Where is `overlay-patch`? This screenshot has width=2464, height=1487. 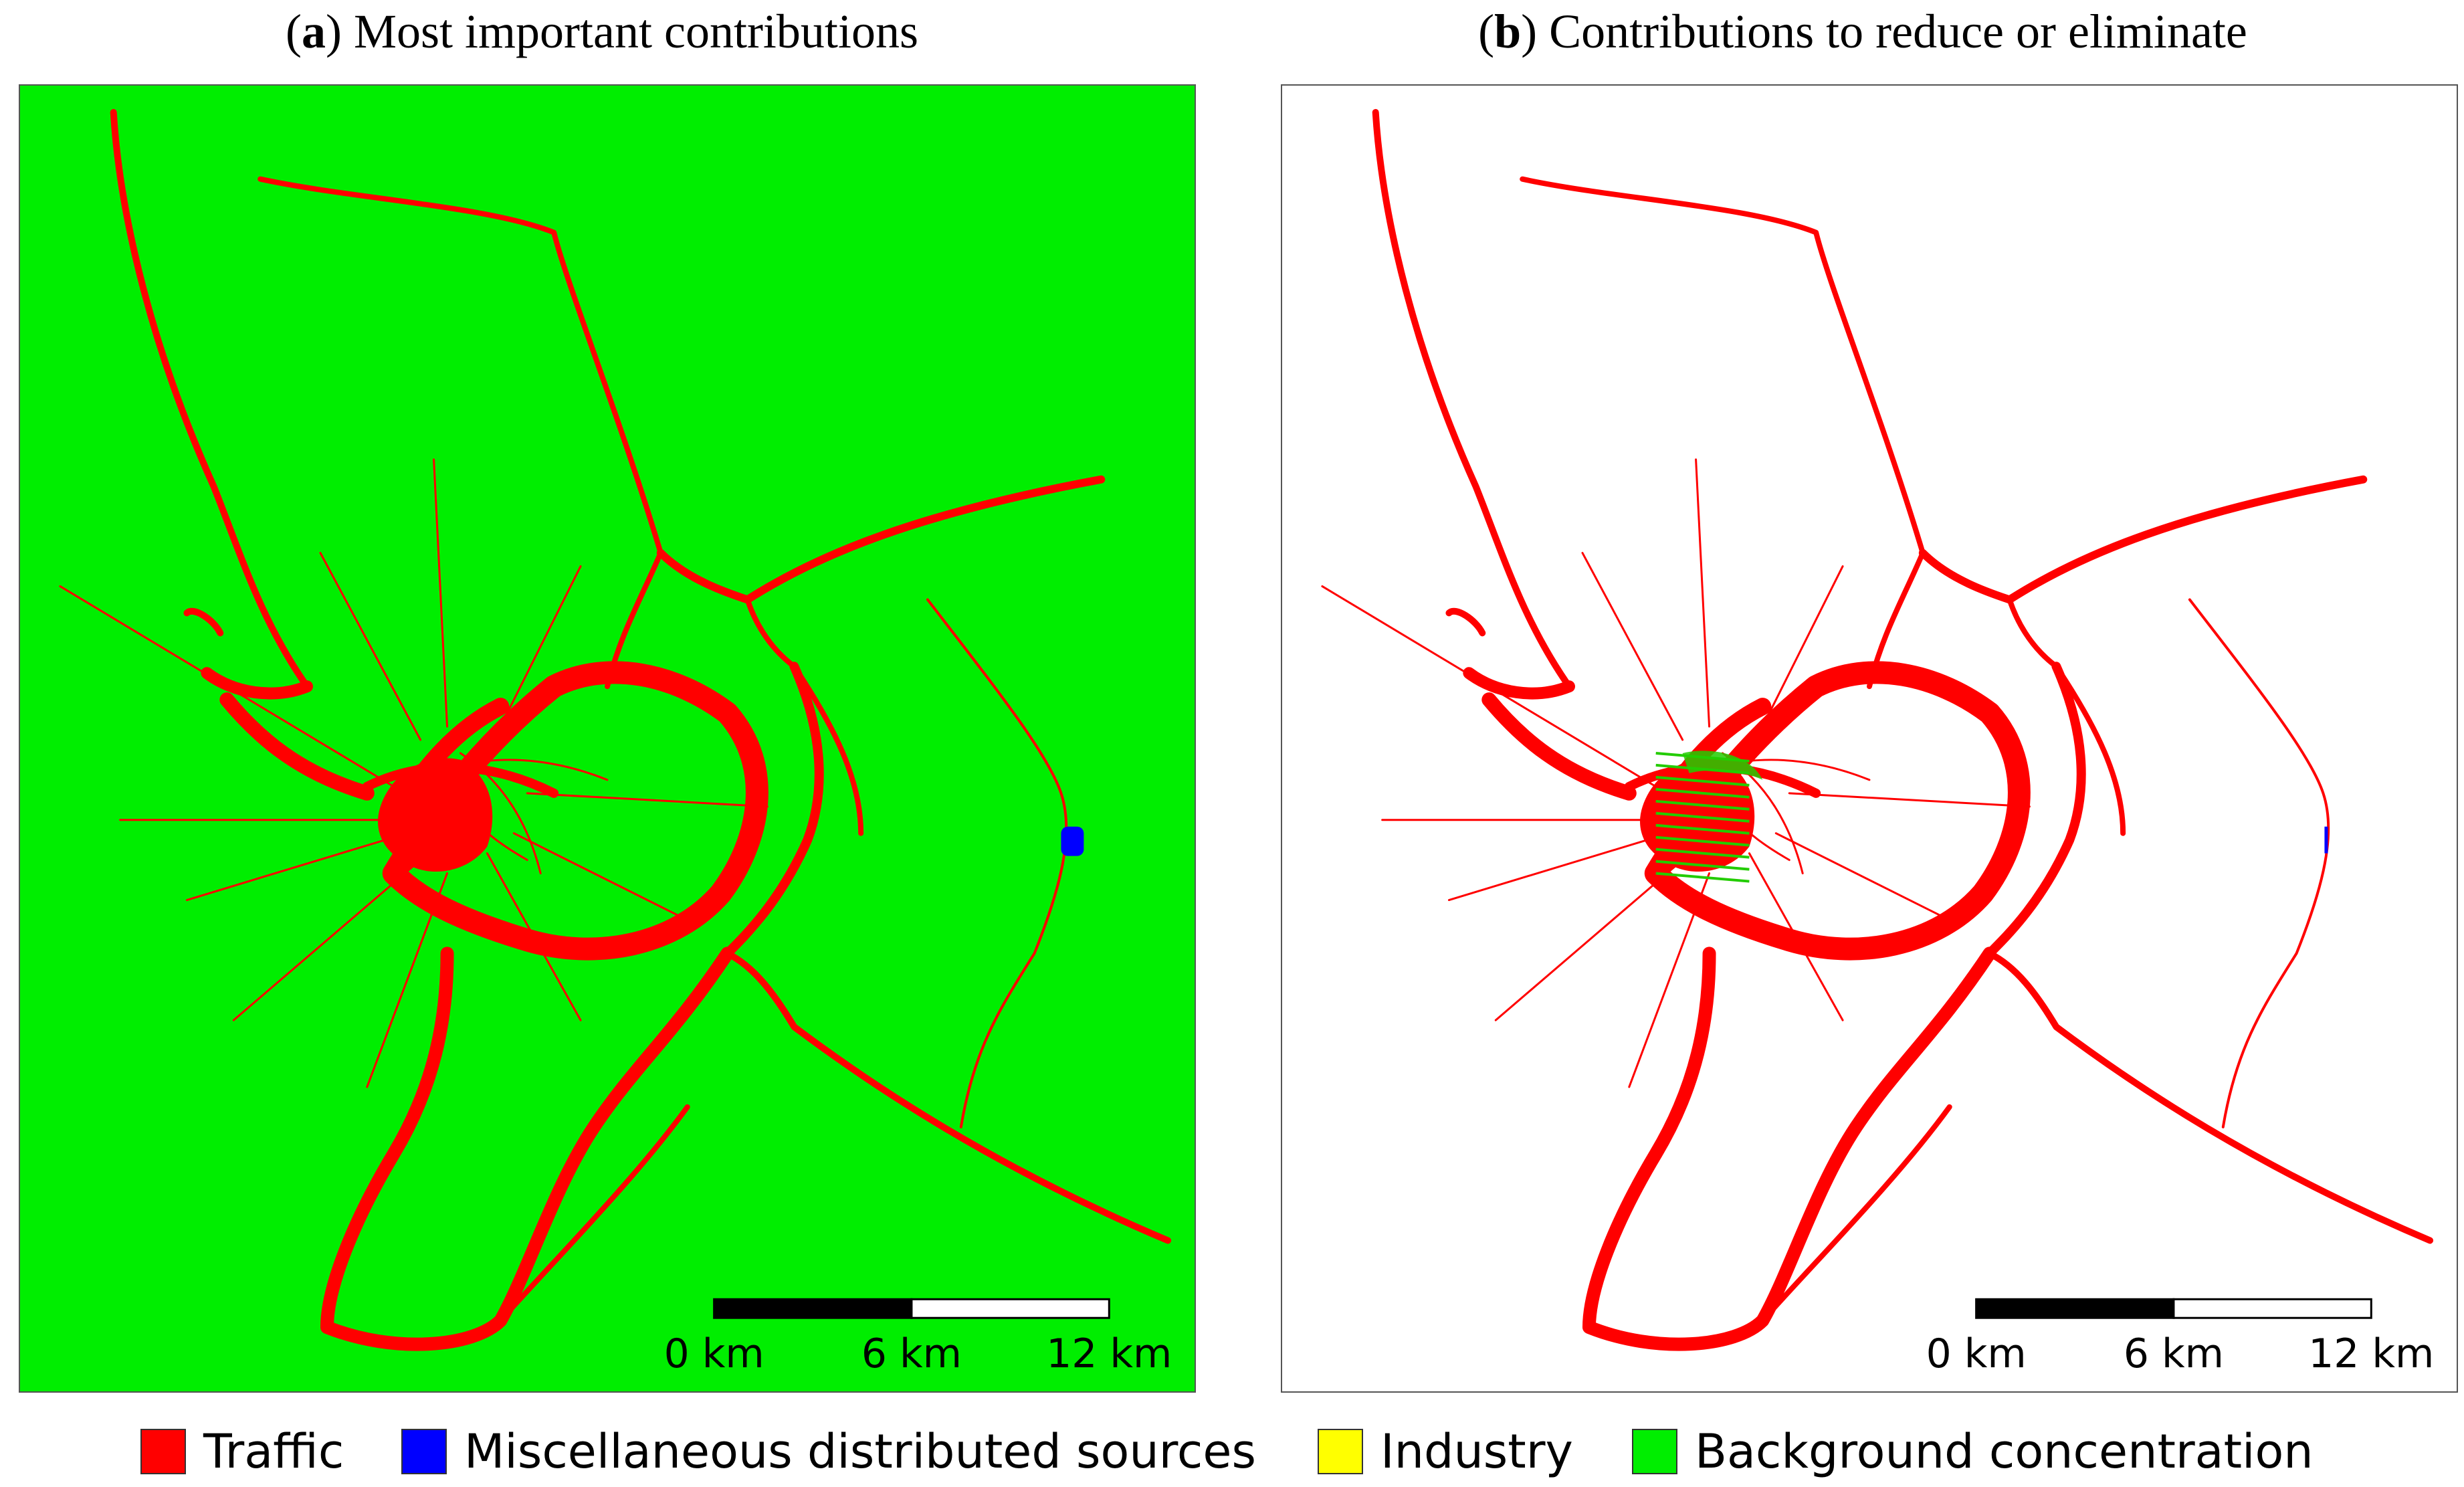 overlay-patch is located at coordinates (1722, 765).